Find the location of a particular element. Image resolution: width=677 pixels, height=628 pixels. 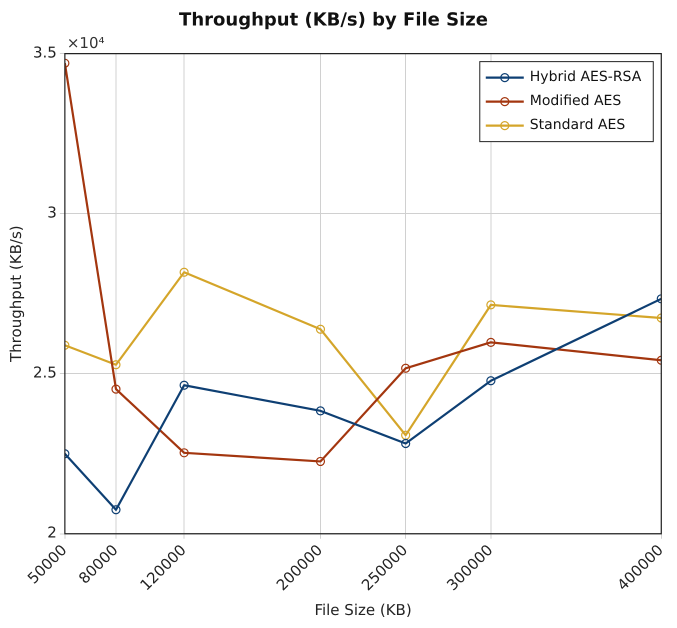

y-tick-label: 3 is located at coordinates (52, 213).